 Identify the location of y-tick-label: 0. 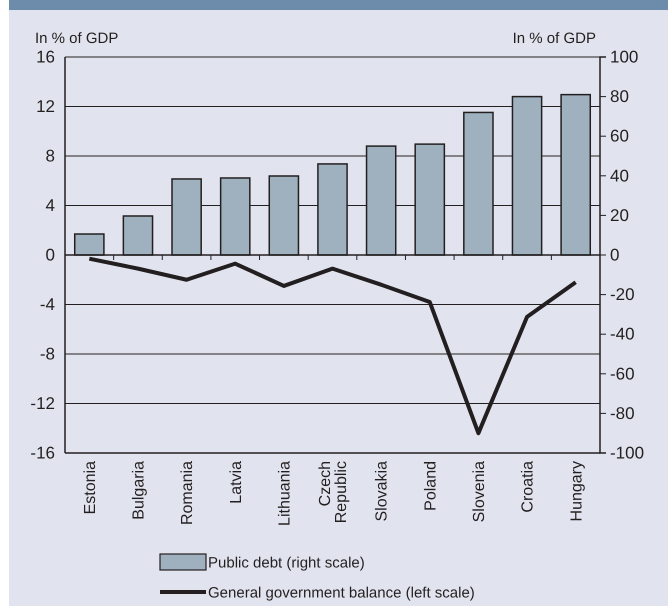
(50, 254).